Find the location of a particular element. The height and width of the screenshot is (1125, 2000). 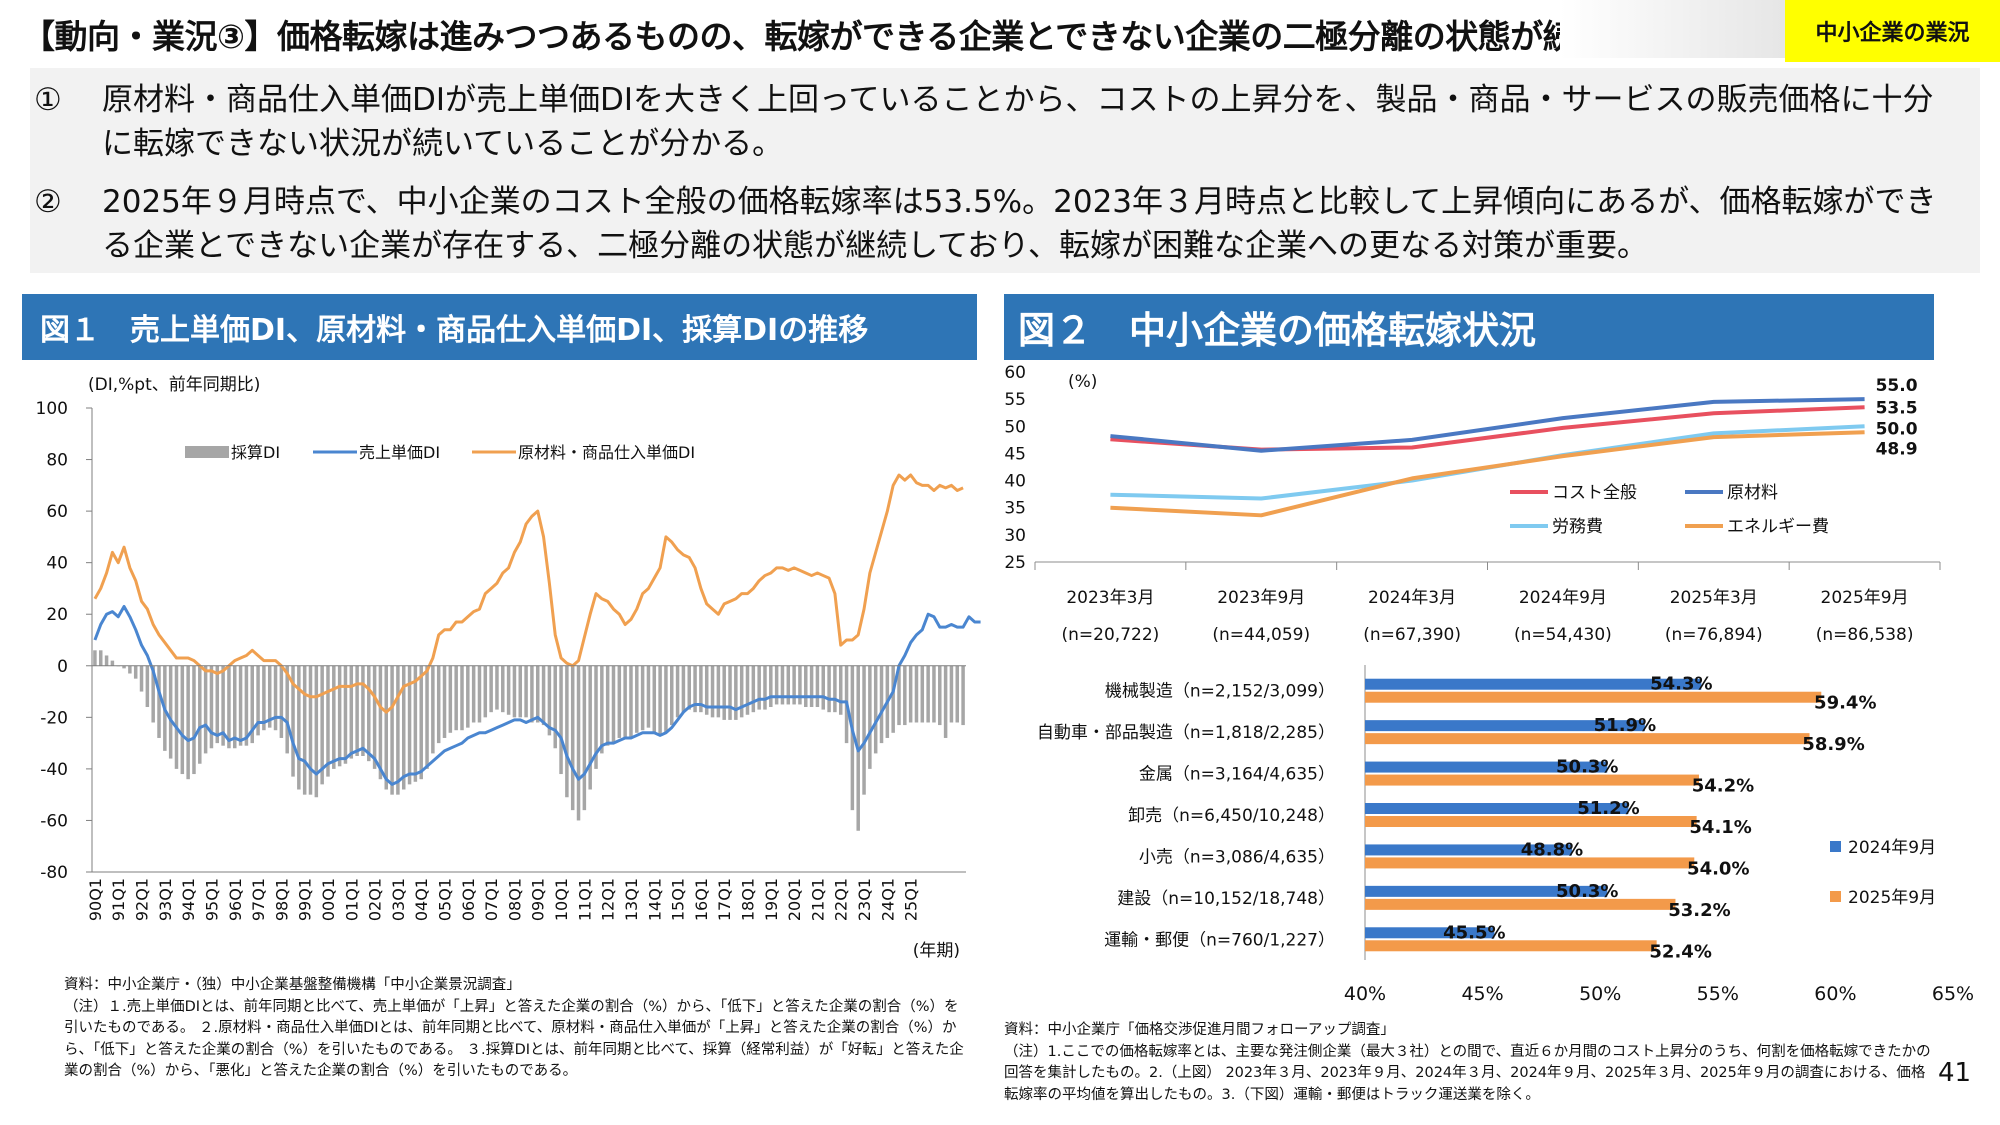

fig1-x-tick-label: 19Q1 is located at coordinates (771, 899).